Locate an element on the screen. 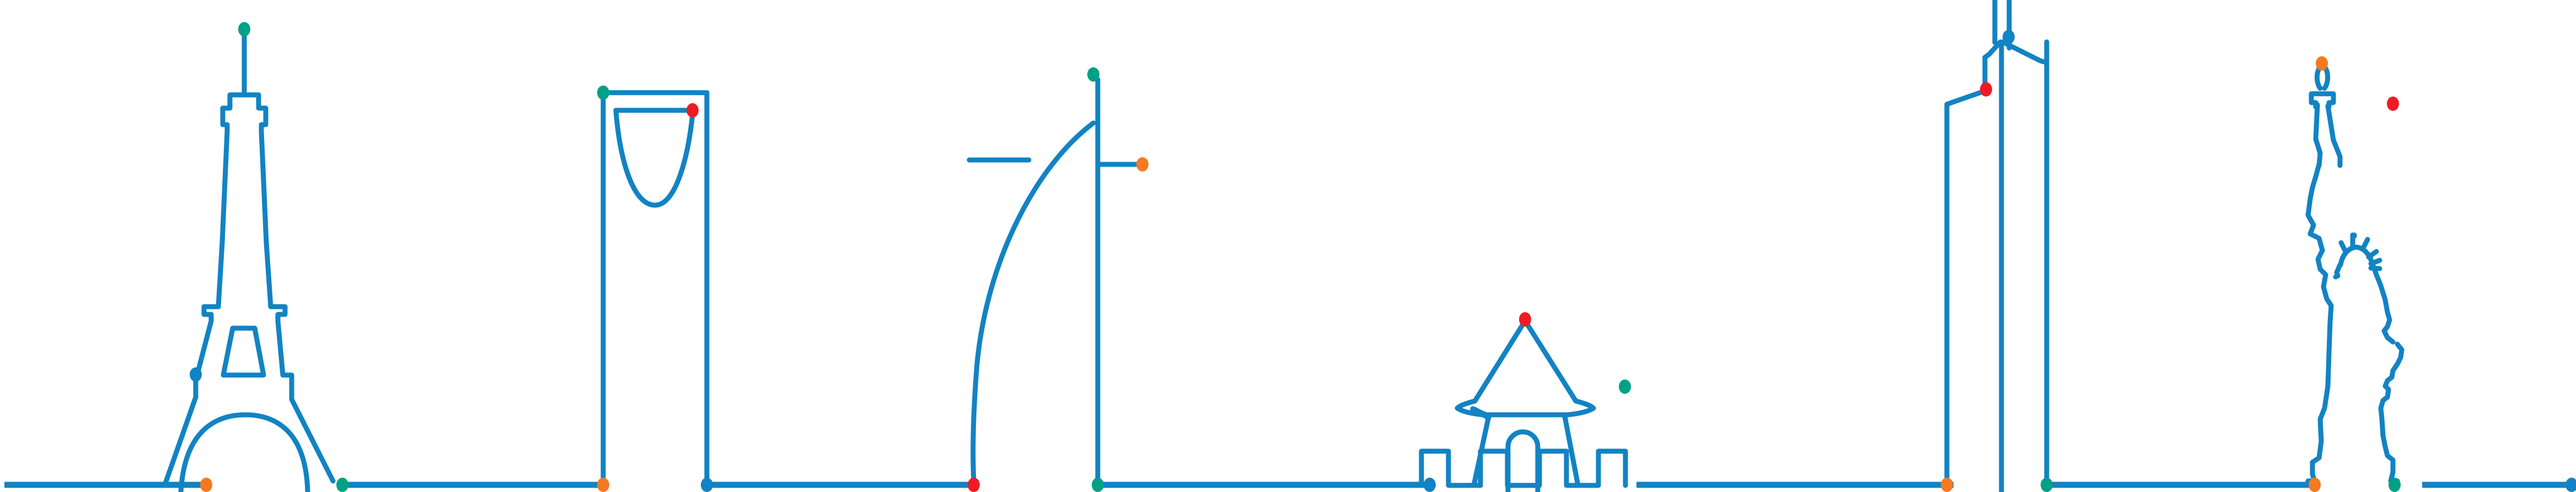 This screenshot has width=2576, height=492. eiffel-leg-right-lower is located at coordinates (312, 440).